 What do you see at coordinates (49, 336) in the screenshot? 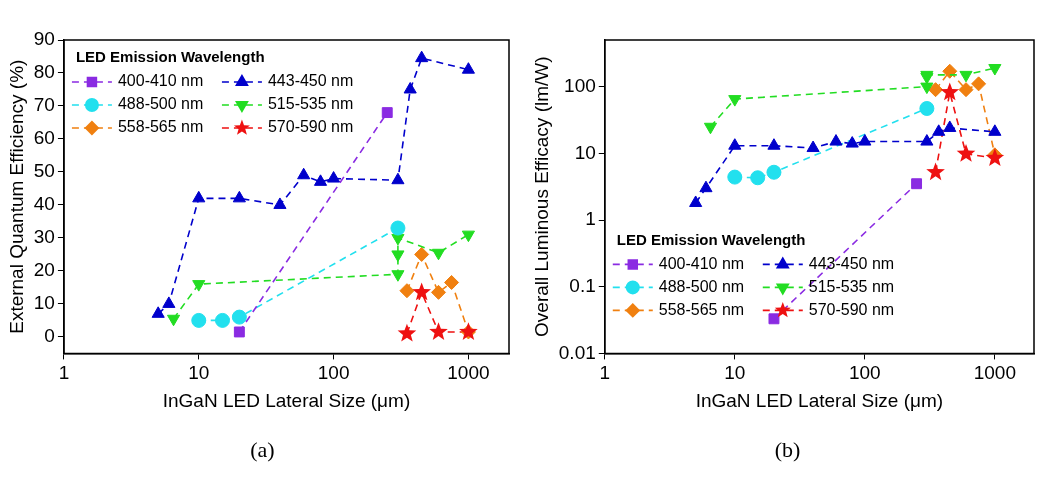
I see `y-tick-label: 0` at bounding box center [49, 336].